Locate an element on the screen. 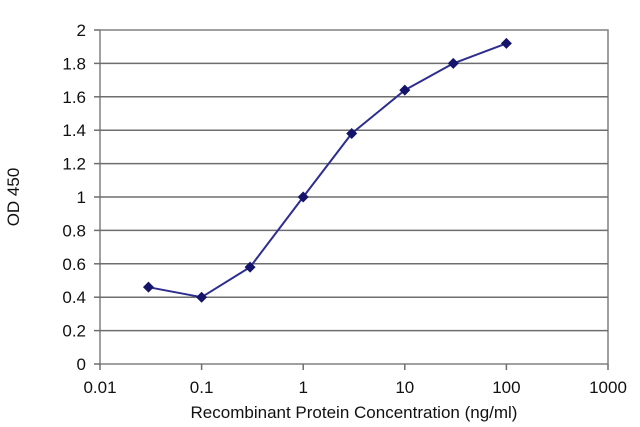 This screenshot has height=427, width=640. y-tick-label: 2 is located at coordinates (81, 30).